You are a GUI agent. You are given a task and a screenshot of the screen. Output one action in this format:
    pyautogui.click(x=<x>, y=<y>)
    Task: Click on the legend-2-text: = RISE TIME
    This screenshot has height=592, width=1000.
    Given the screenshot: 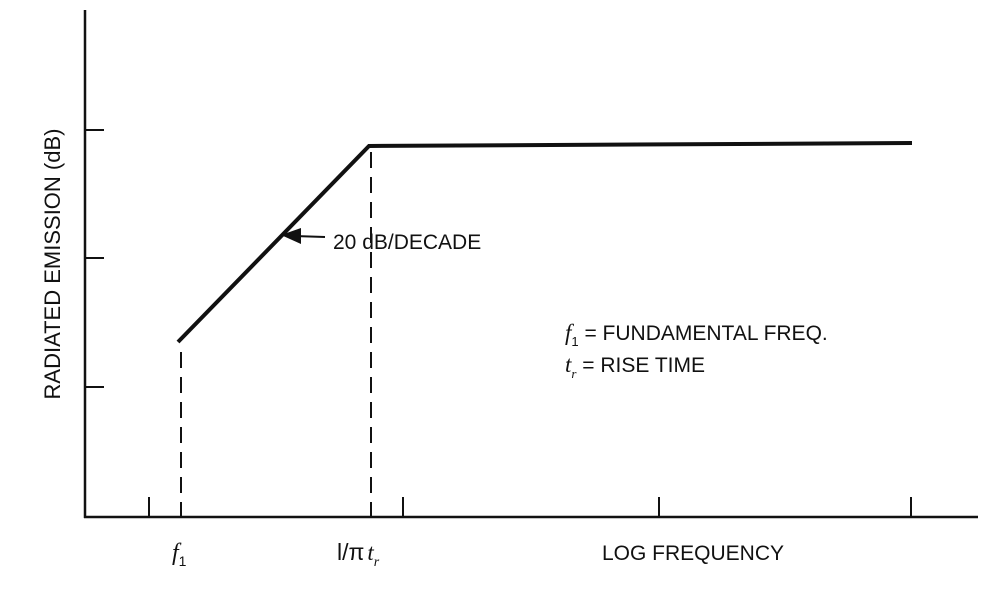 What is the action you would take?
    pyautogui.click(x=640, y=365)
    